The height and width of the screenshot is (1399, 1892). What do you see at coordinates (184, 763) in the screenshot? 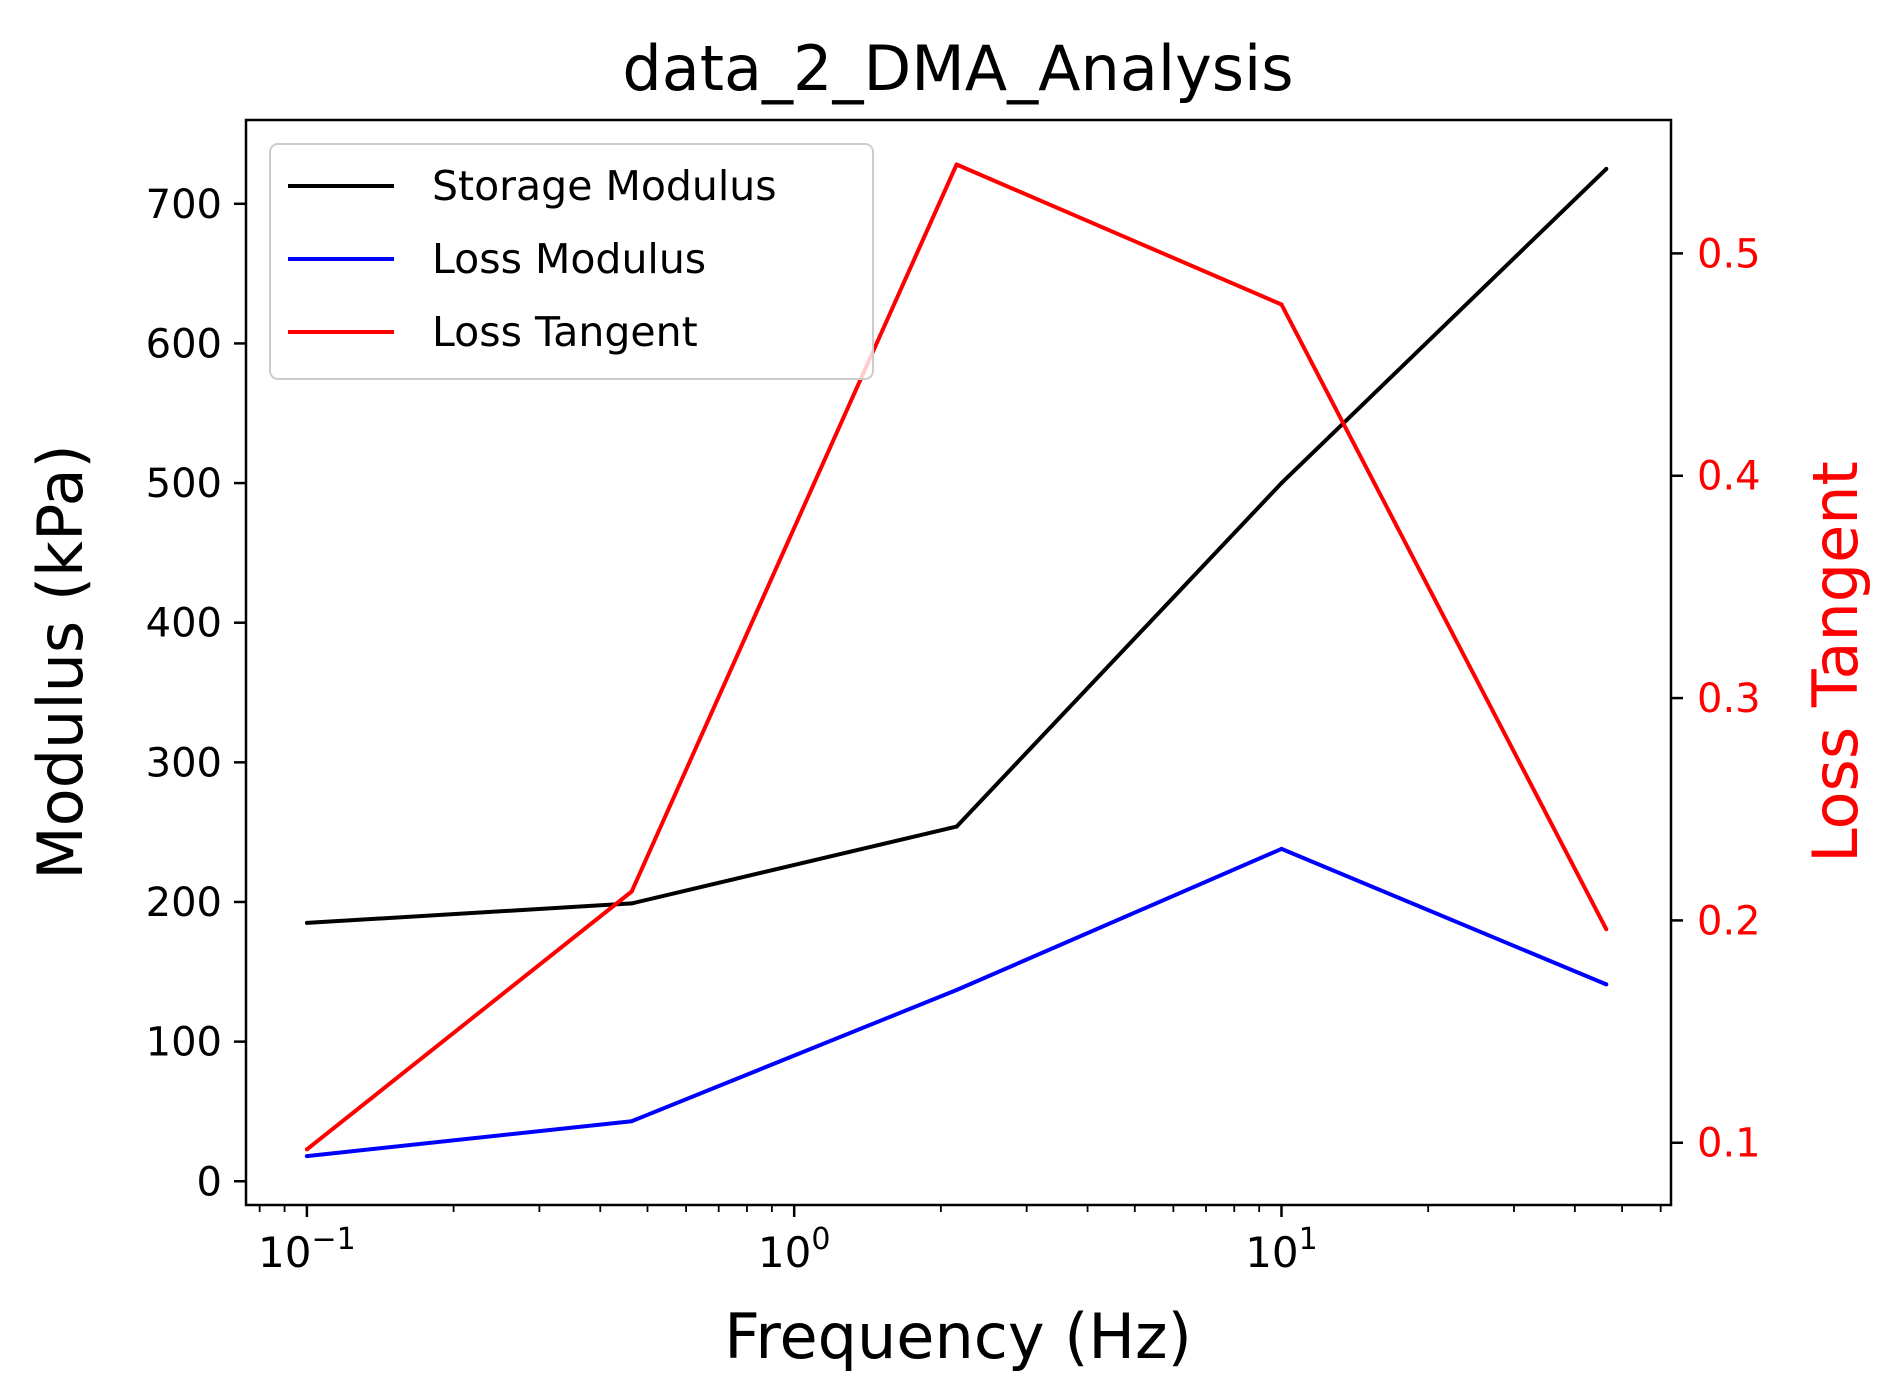
I see `y-tick-label-3: 300` at bounding box center [184, 763].